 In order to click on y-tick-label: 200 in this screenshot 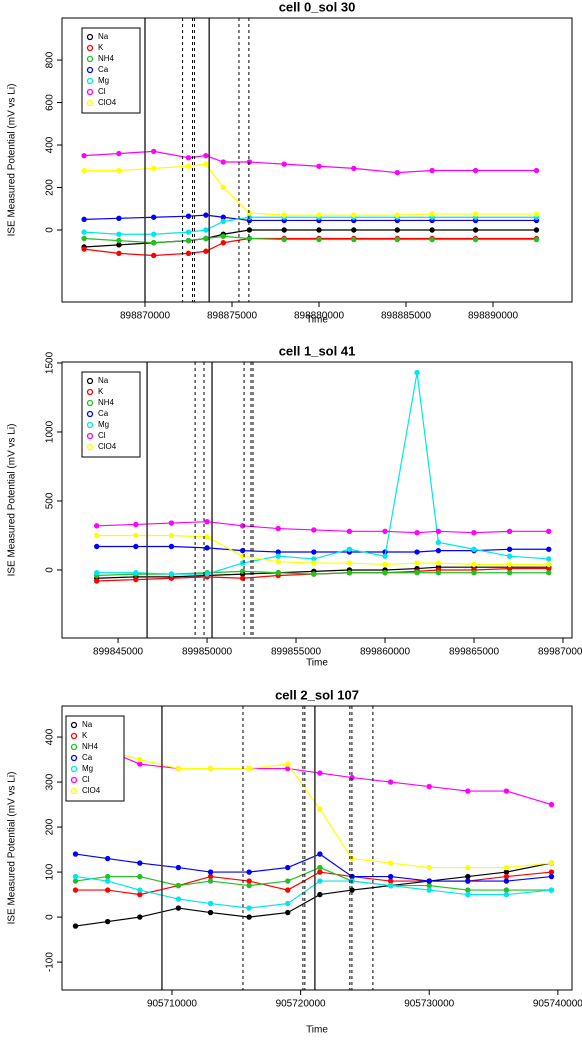, I will do `click(50, 826)`.